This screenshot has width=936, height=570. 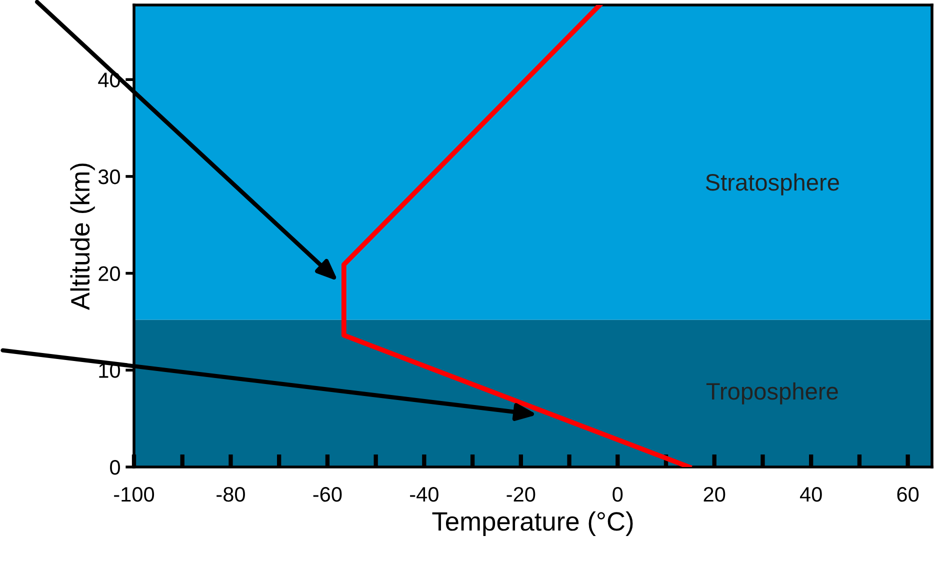 I want to click on x-tick-label: -20, so click(x=521, y=494).